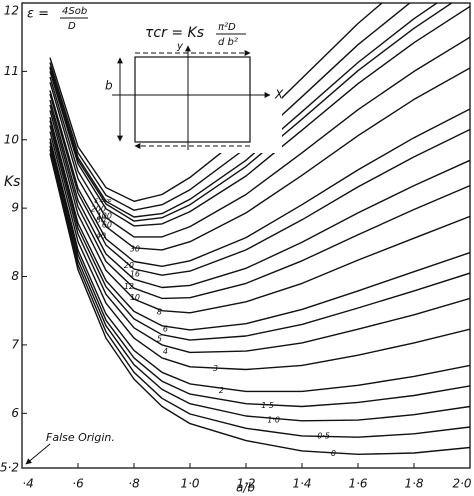  I want to click on curve-label: 2, so click(221, 390).